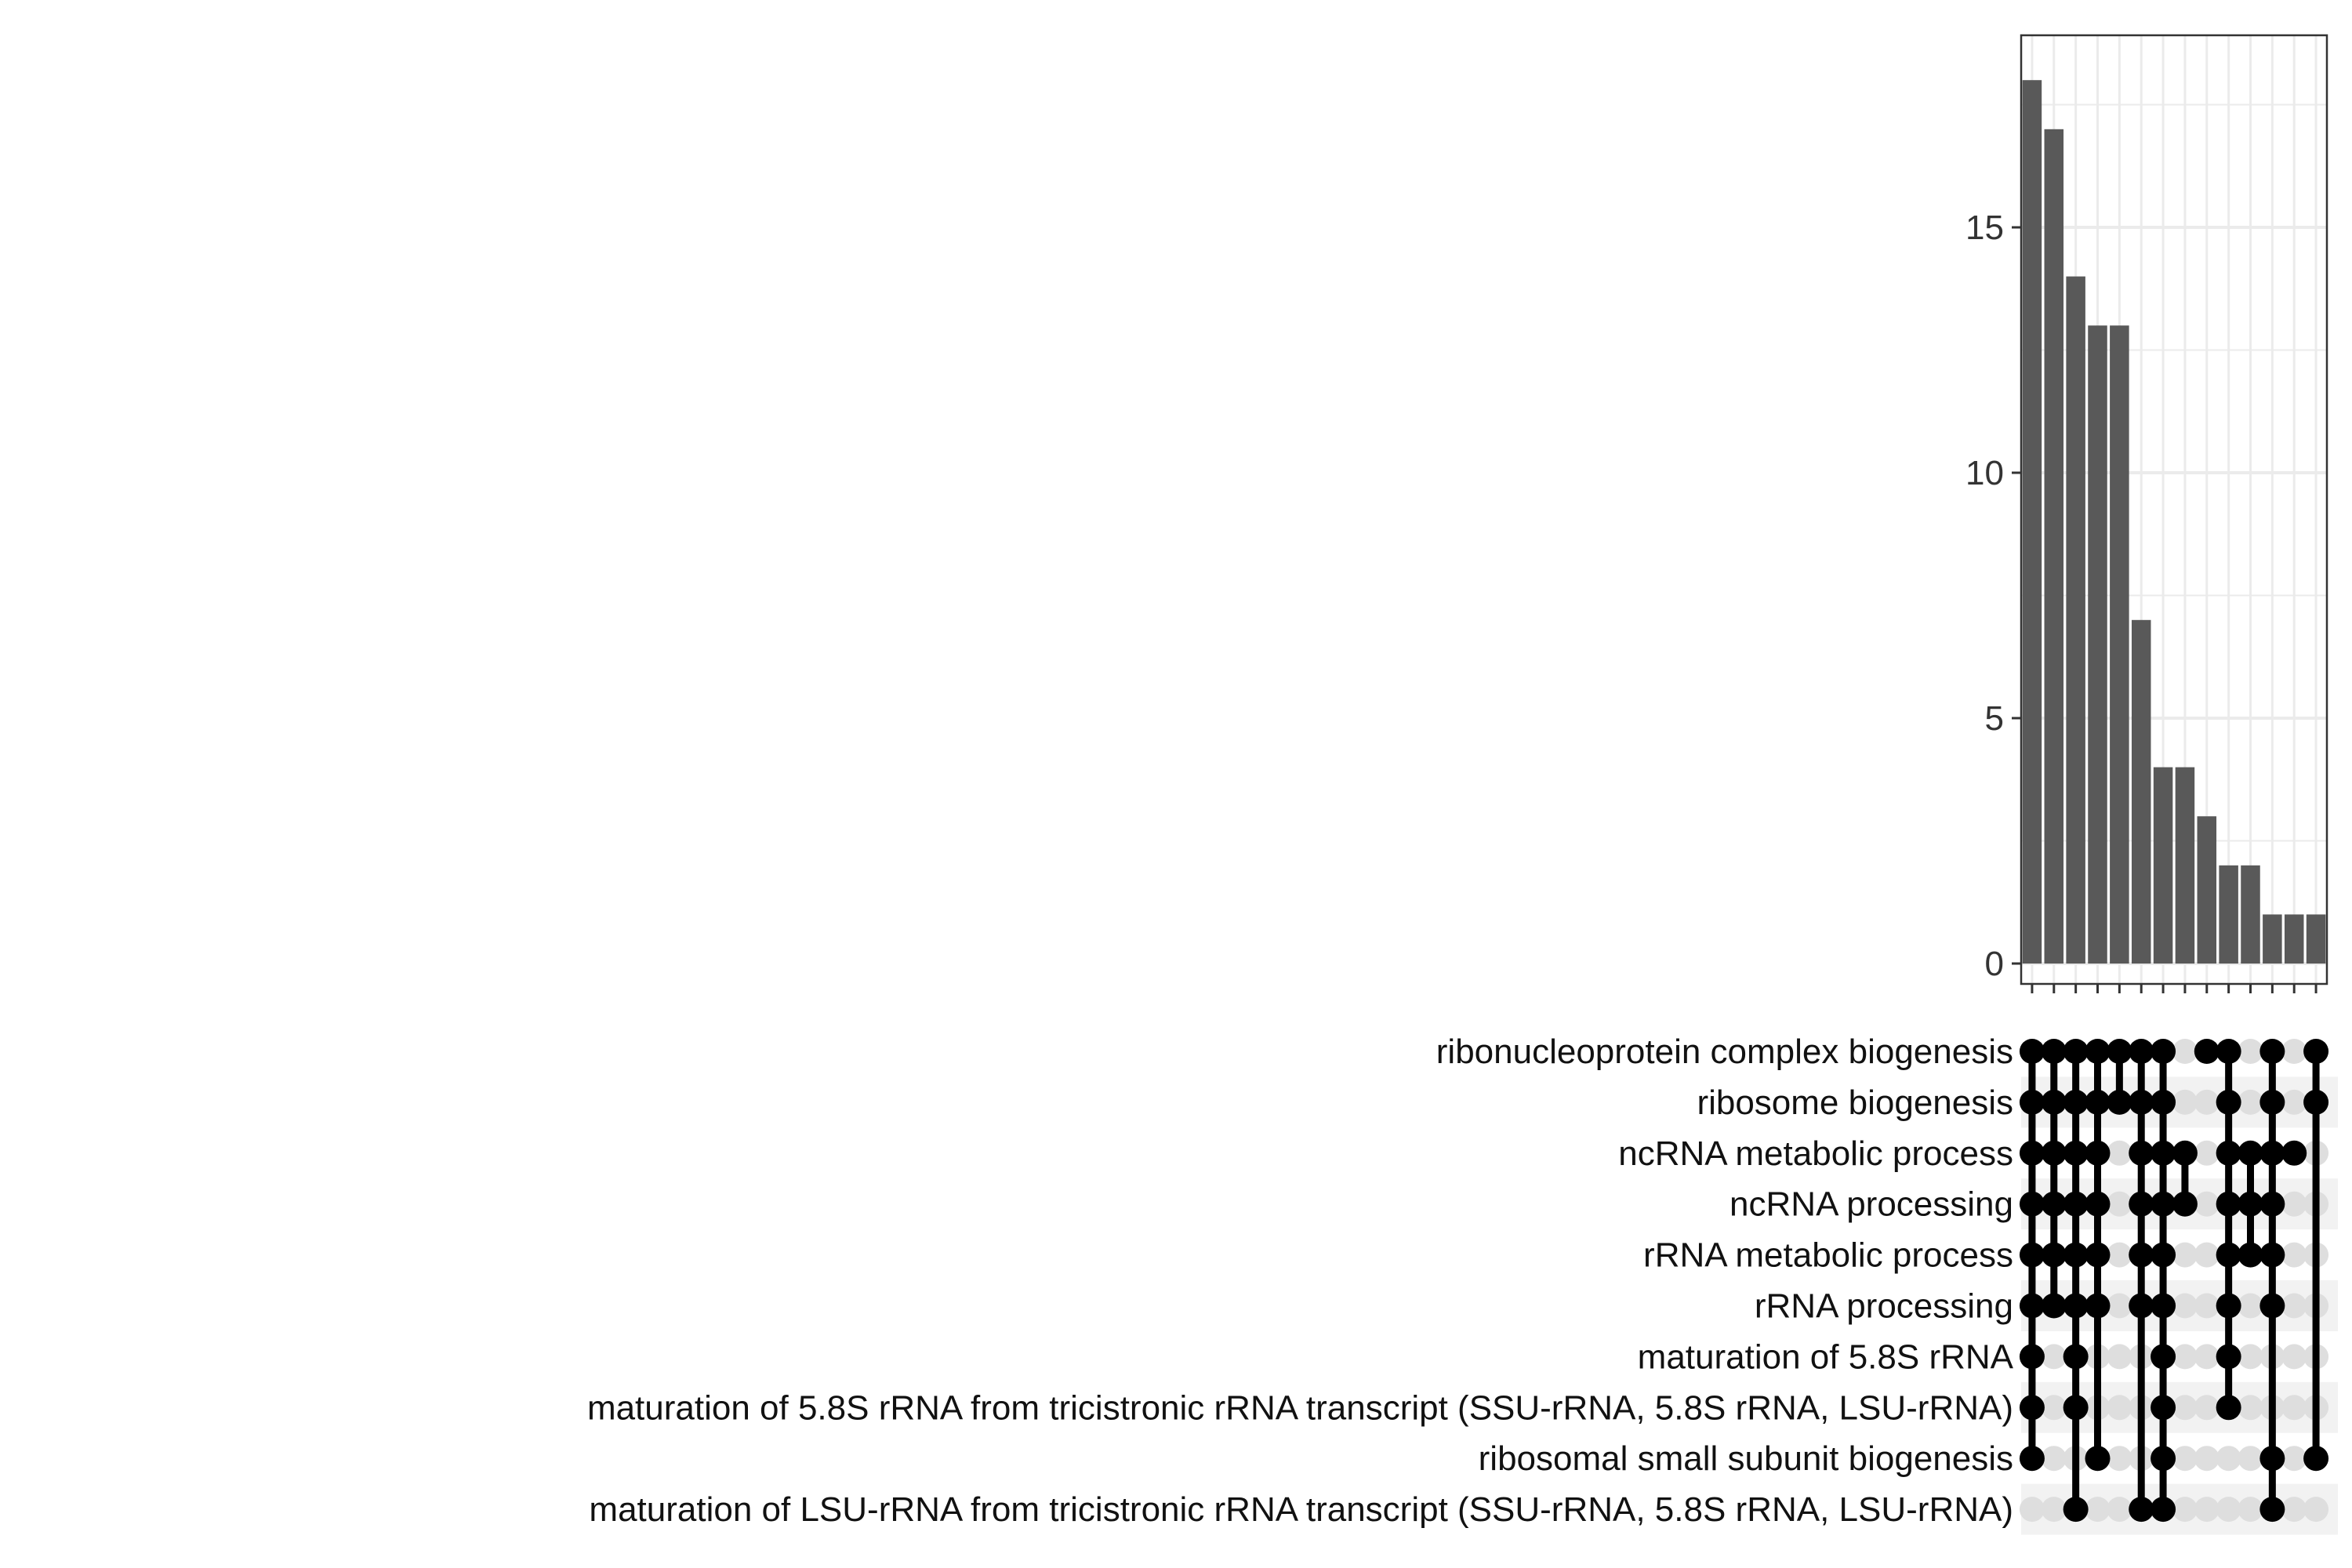 The image size is (2352, 1568). I want to click on set-label: rRNA processing, so click(1884, 1306).